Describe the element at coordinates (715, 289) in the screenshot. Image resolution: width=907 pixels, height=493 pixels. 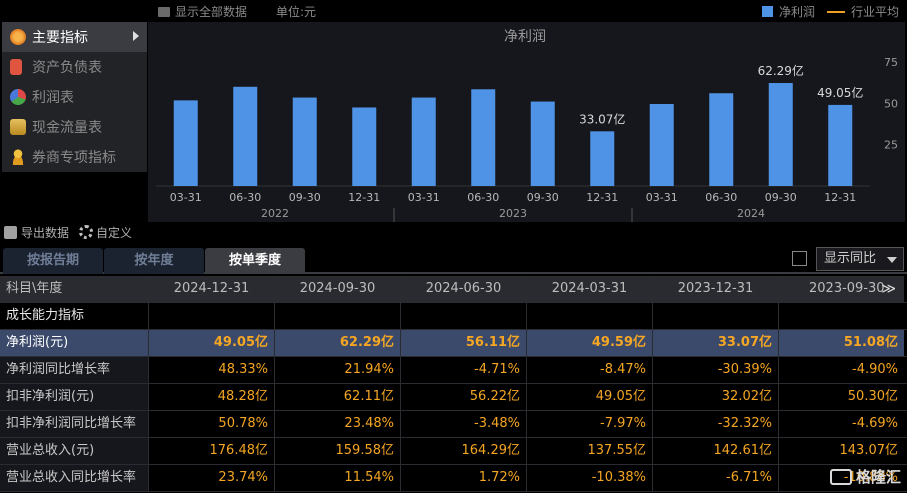
I see `column-header: 2023-12-31` at that location.